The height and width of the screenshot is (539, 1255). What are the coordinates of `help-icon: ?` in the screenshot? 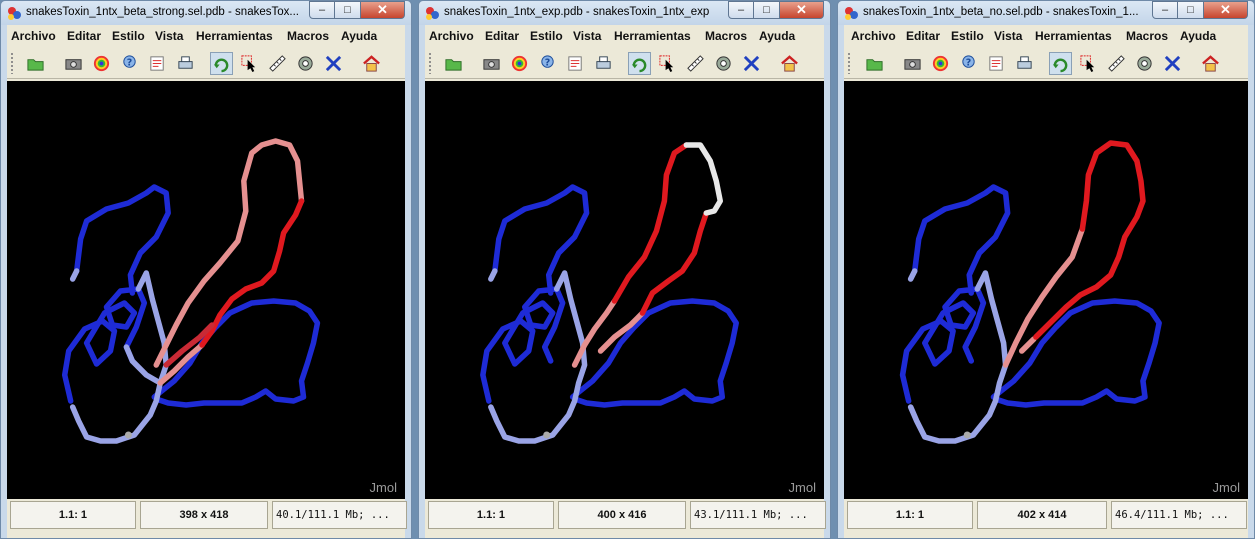 It's located at (129, 61).